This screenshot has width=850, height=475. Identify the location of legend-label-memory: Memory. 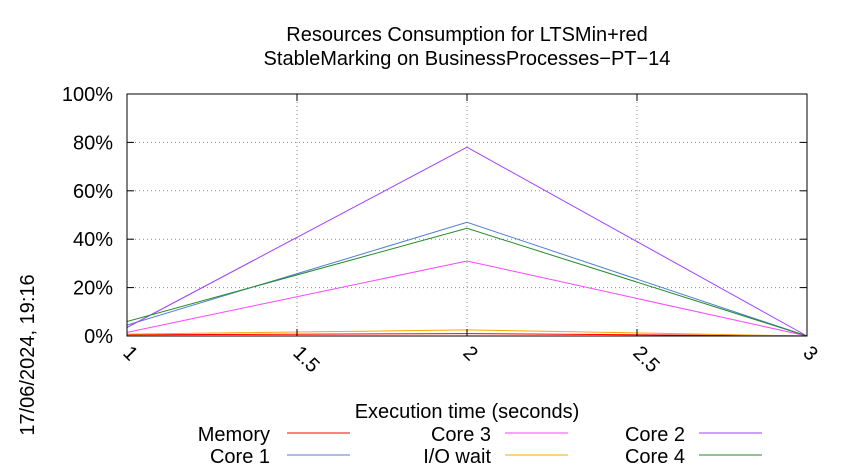
(234, 435).